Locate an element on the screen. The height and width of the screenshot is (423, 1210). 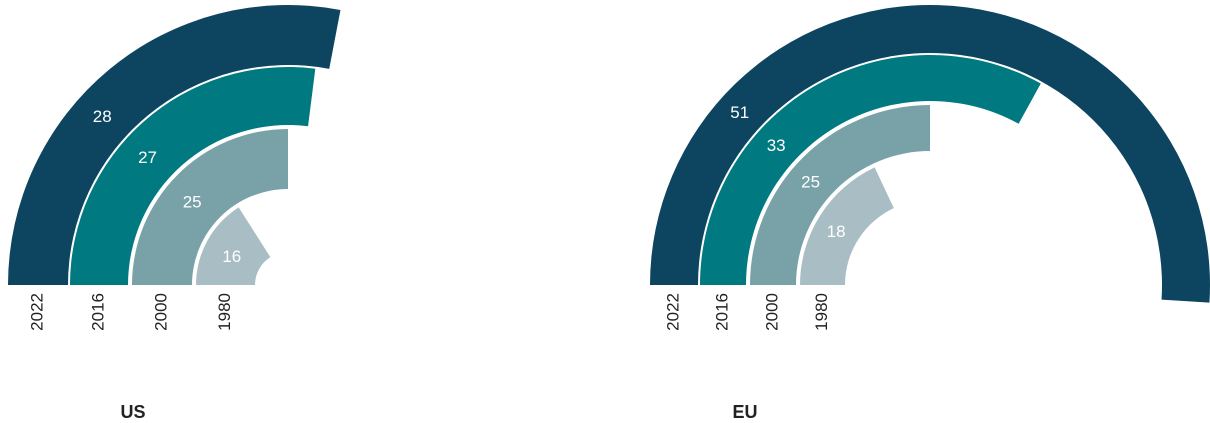
chart-title: EU is located at coordinates (744, 412).